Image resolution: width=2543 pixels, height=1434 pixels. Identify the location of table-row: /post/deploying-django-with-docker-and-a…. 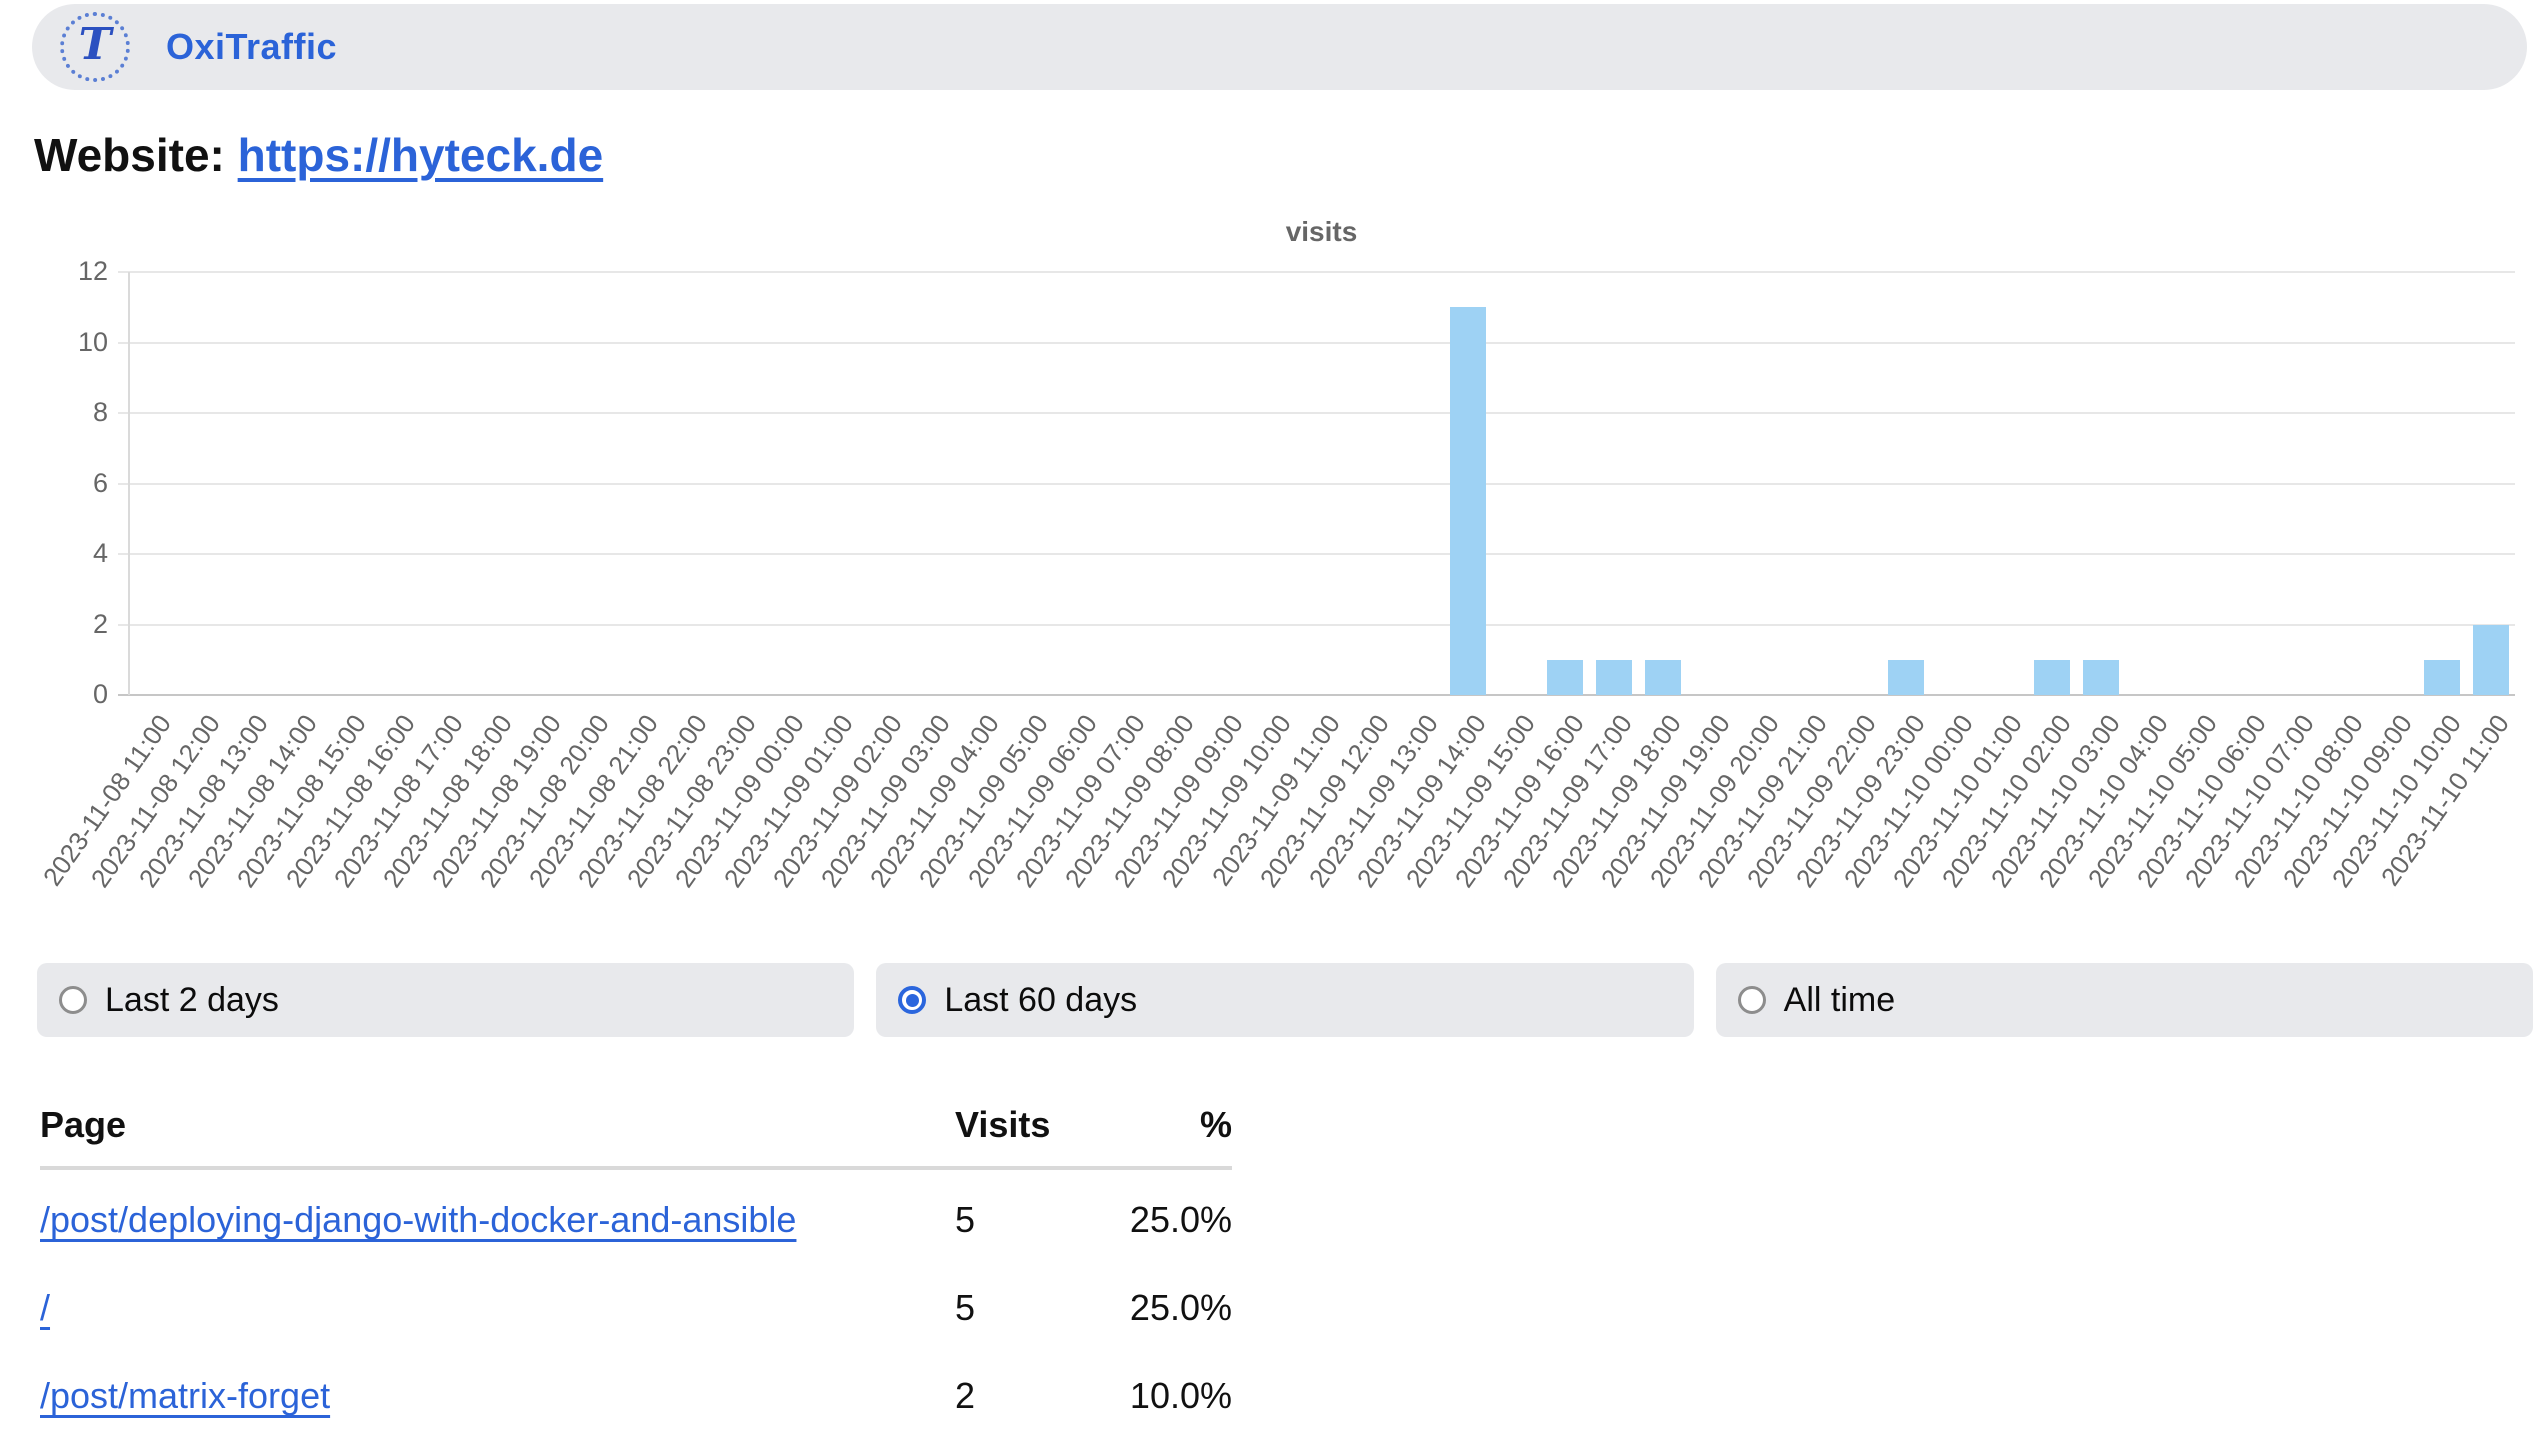
(636, 1220).